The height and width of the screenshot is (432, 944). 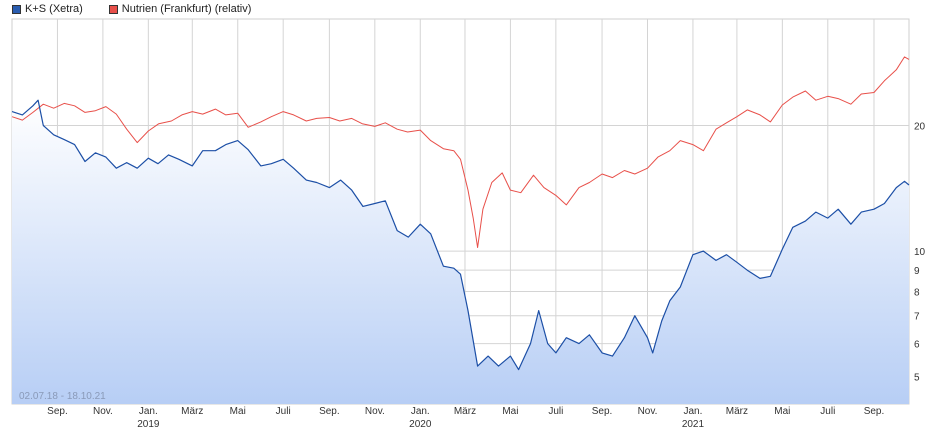 What do you see at coordinates (920, 252) in the screenshot?
I see `y-tick-label: 10` at bounding box center [920, 252].